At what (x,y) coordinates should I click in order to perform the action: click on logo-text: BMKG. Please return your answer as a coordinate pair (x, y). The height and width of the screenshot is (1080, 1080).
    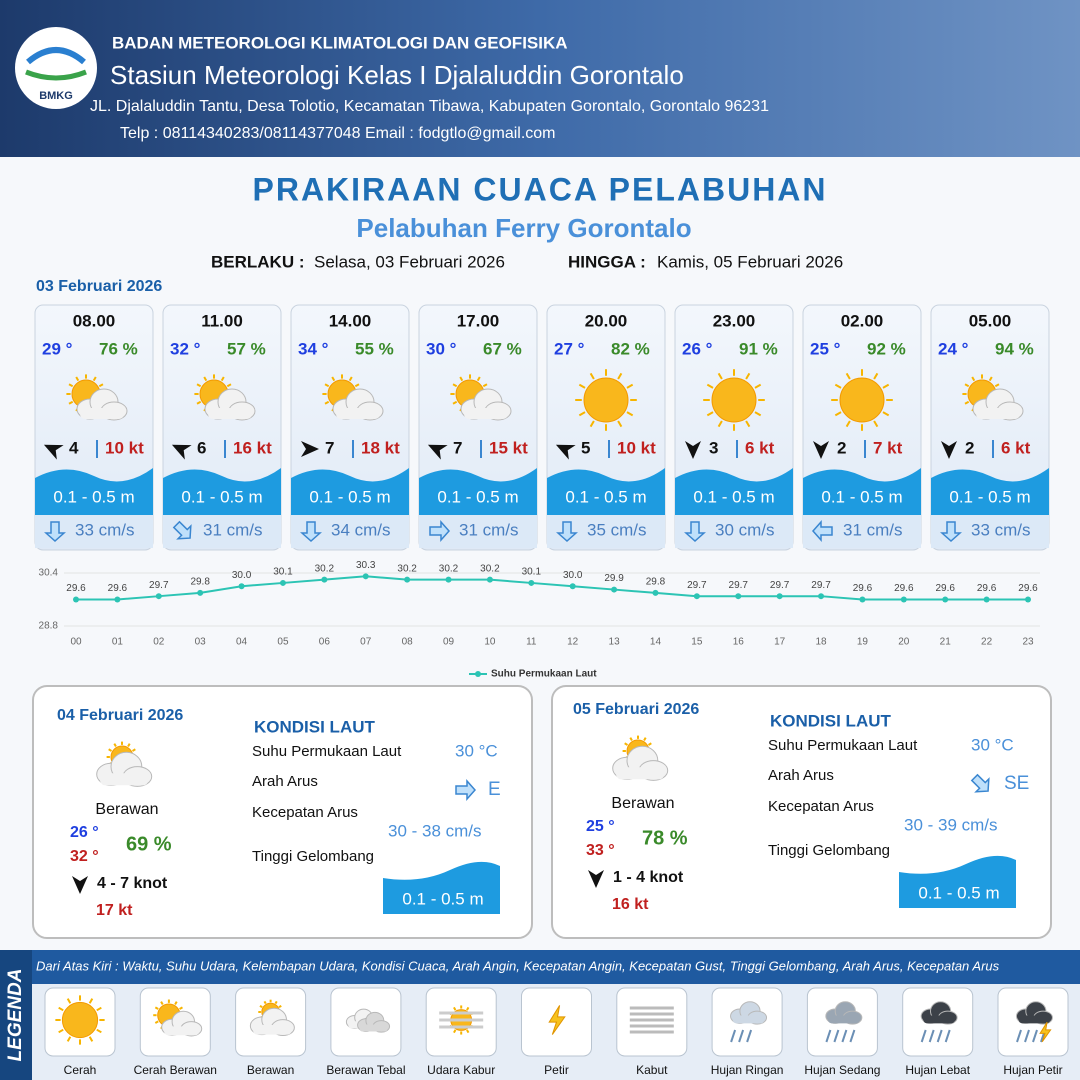
    Looking at the image, I should click on (56, 96).